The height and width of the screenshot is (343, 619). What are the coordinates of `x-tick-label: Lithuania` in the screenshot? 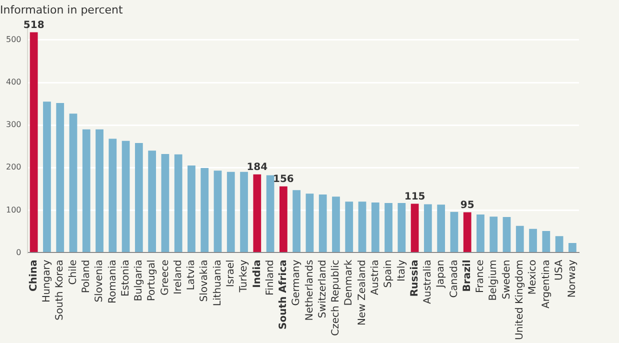 It's located at (218, 283).